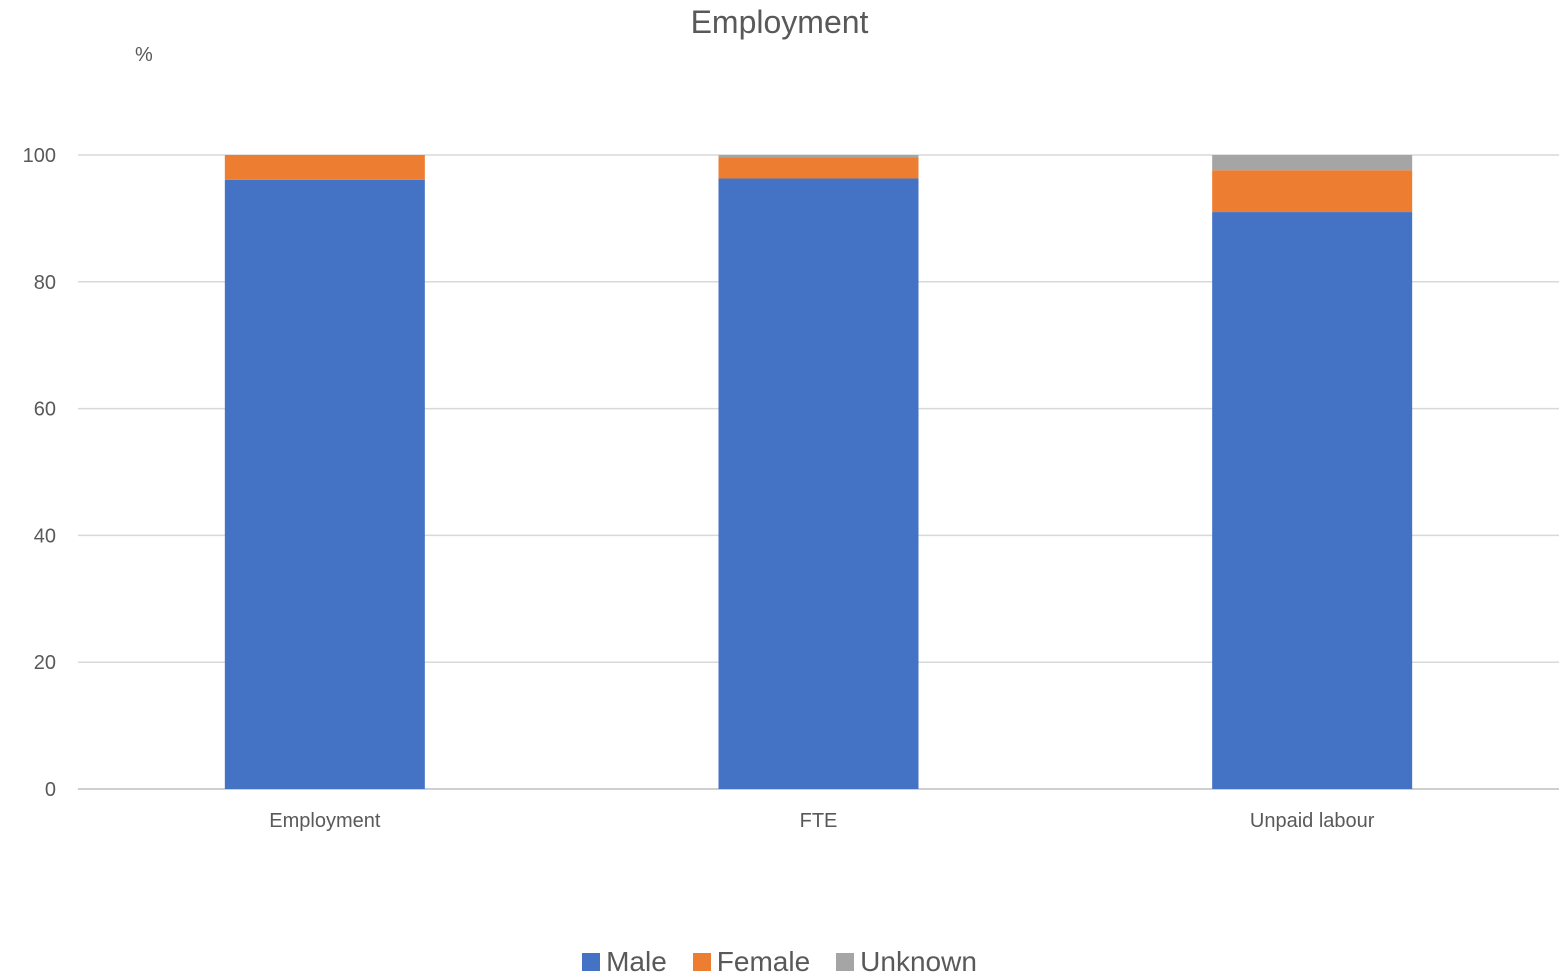  I want to click on y-tick-label: 60, so click(45, 410).